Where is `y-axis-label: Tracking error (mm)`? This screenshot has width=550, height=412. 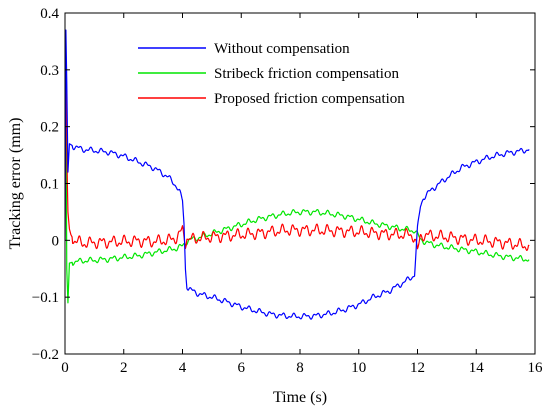 y-axis-label: Tracking error (mm) is located at coordinates (15, 184).